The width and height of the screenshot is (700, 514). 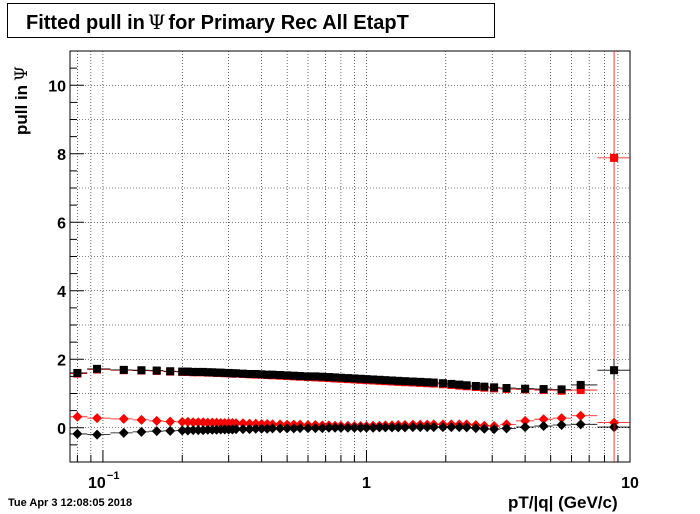 I want to click on y-tick-label: 2, so click(x=61, y=360).